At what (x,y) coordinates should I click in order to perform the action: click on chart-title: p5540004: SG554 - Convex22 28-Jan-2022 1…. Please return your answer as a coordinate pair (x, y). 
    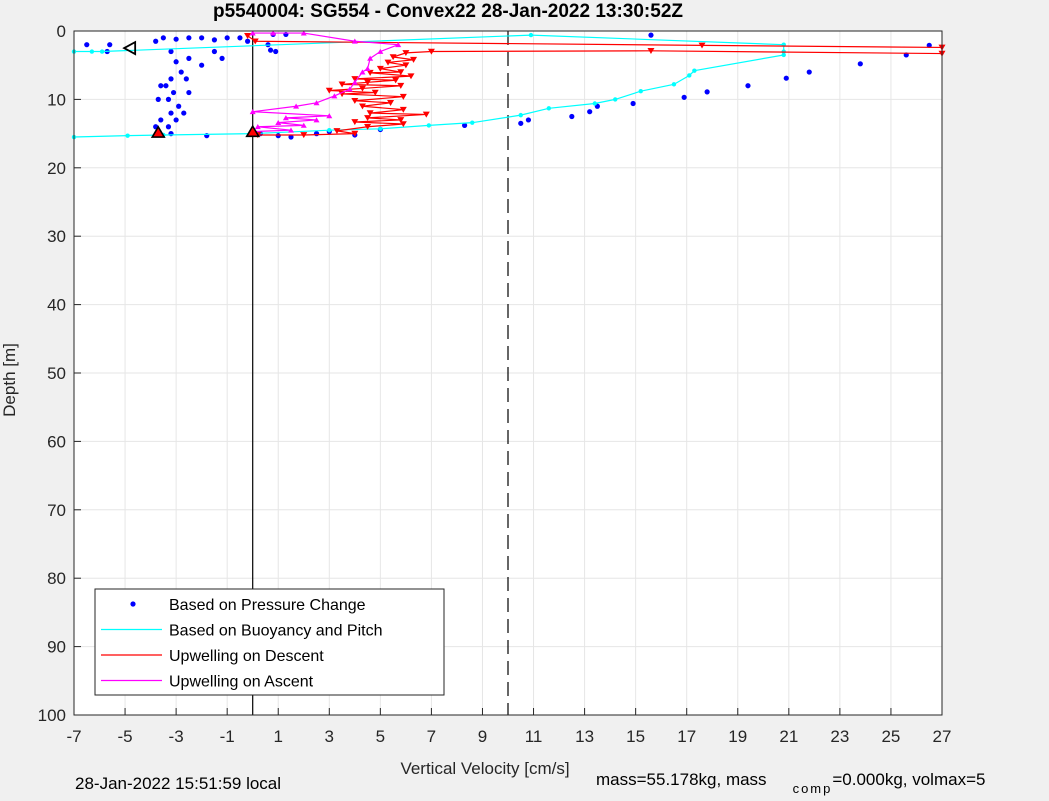
    Looking at the image, I should click on (448, 11).